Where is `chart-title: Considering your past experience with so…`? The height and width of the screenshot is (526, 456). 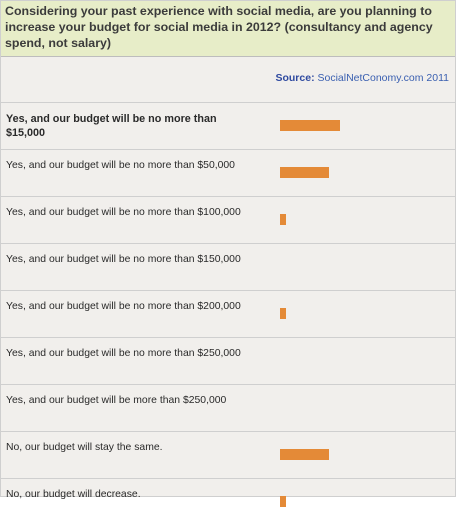
chart-title: Considering your past experience with so… is located at coordinates (219, 27).